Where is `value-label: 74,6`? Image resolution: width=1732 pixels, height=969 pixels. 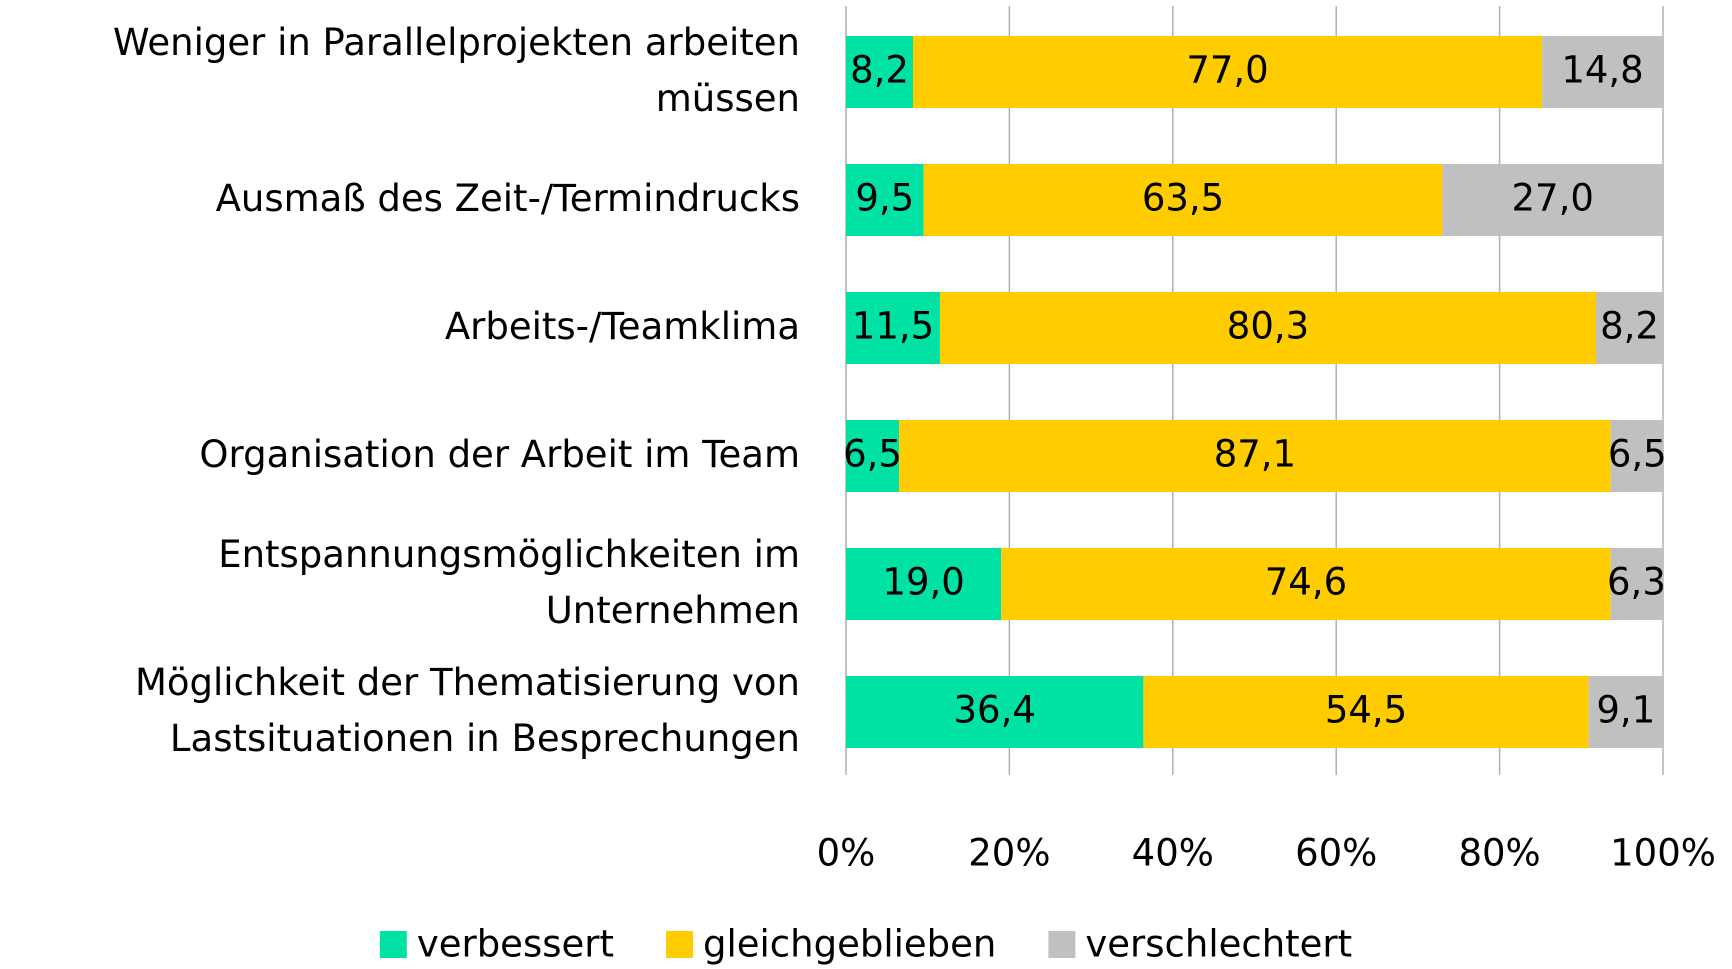 value-label: 74,6 is located at coordinates (1306, 582).